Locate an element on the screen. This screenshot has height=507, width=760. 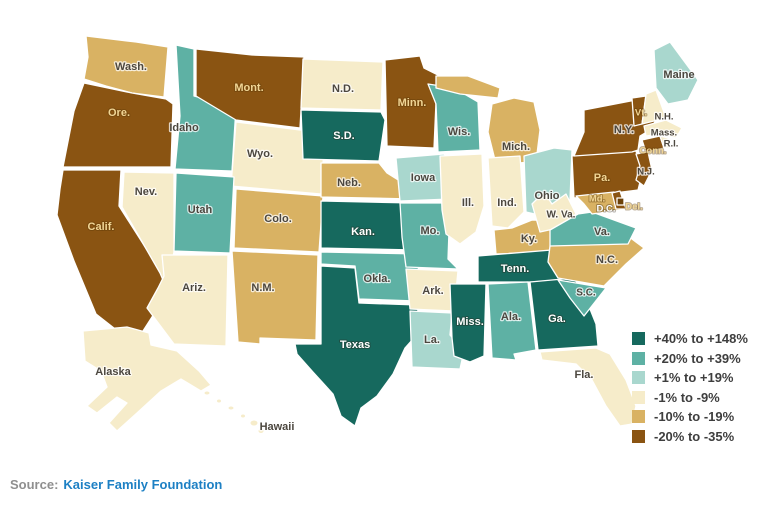
source-label: Source: is located at coordinates (34, 484).